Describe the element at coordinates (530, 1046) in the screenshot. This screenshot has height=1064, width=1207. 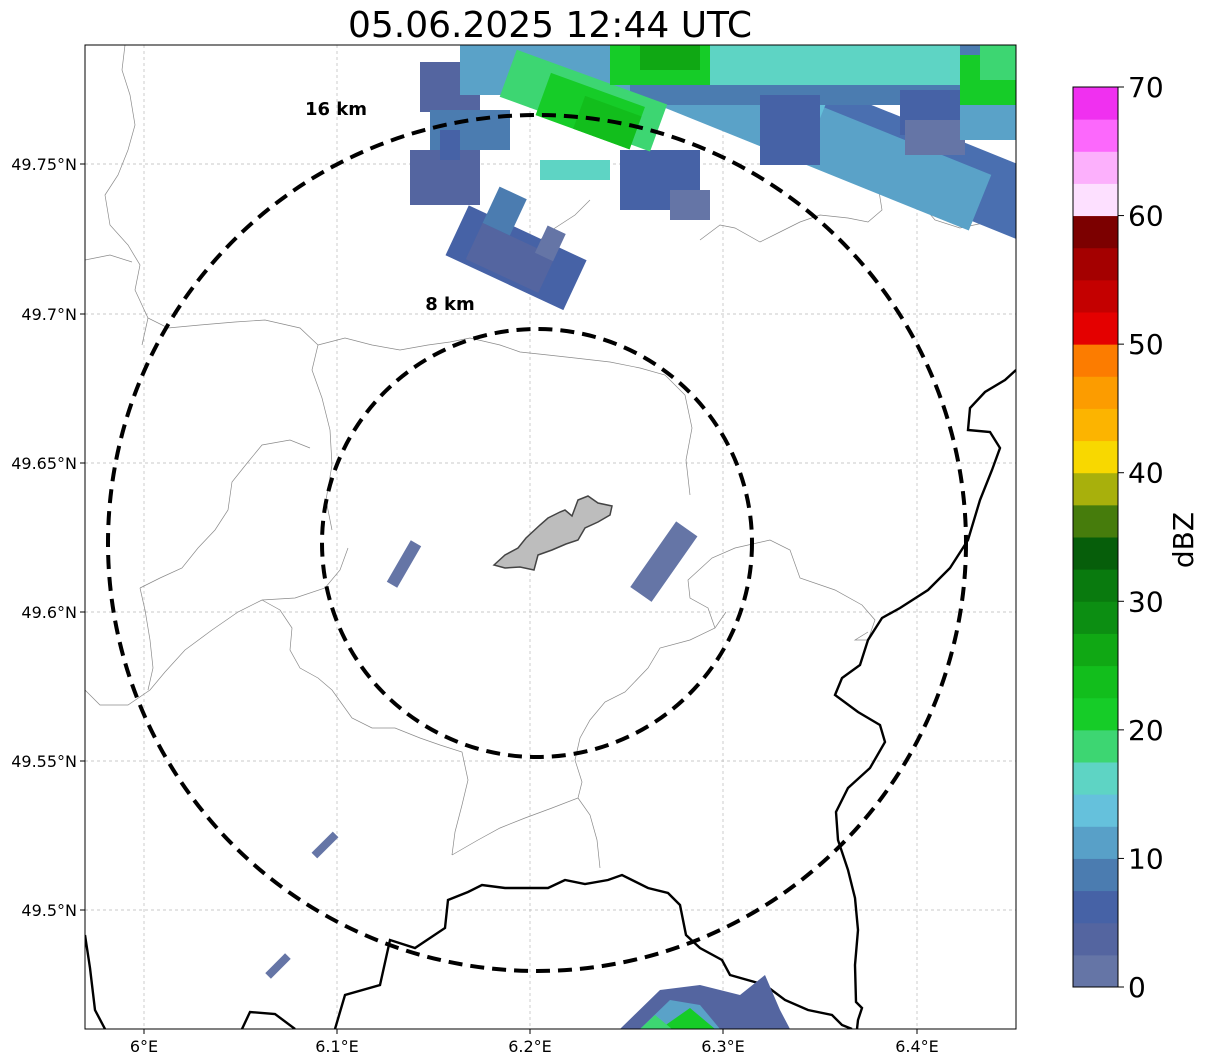
I see `x-tick-label: 6.2°E` at that location.